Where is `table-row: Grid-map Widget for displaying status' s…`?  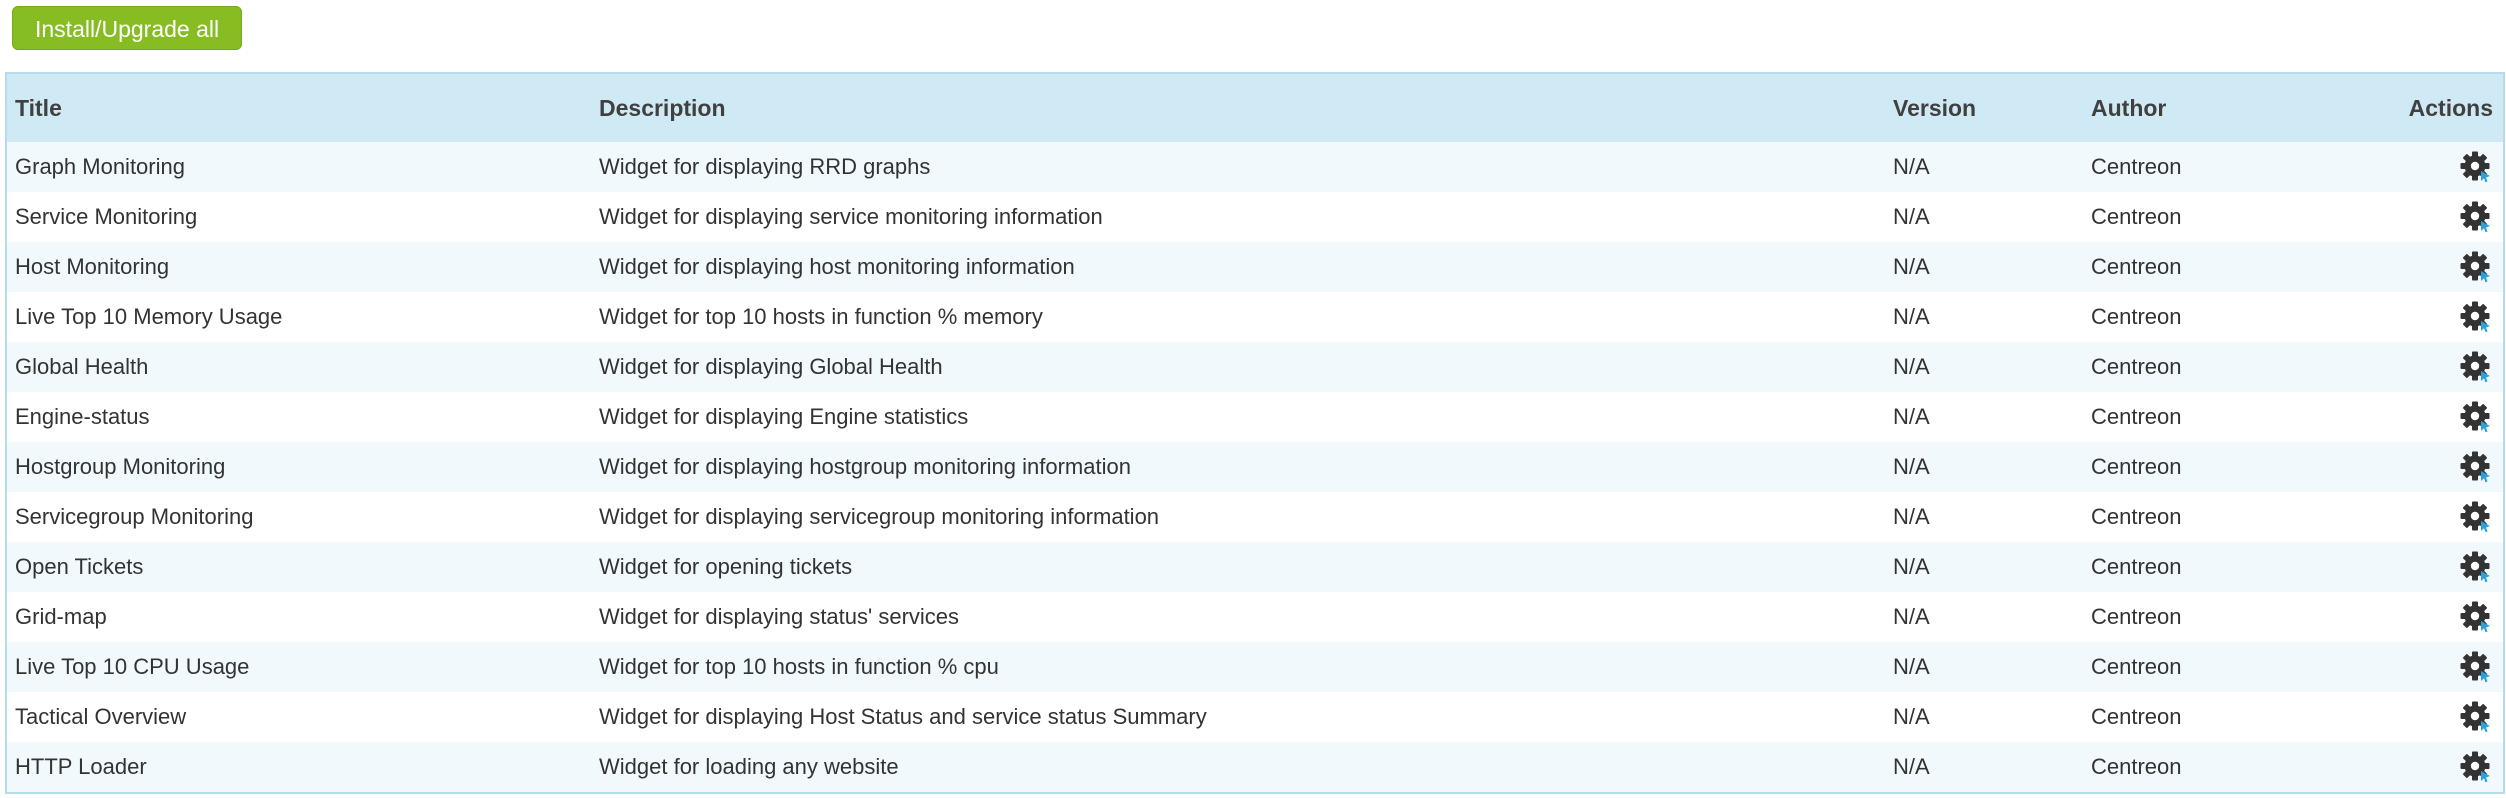
table-row: Grid-map Widget for displaying status' s… is located at coordinates (1255, 617).